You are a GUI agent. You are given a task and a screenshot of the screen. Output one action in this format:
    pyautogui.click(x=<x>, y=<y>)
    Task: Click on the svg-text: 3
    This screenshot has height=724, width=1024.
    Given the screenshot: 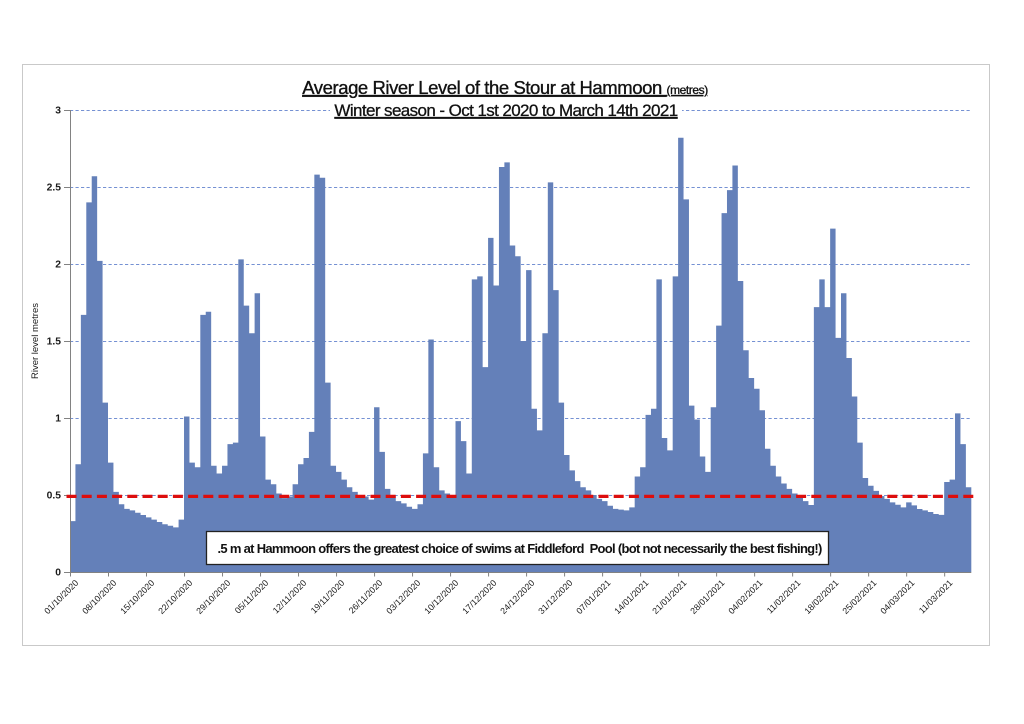 What is the action you would take?
    pyautogui.click(x=58, y=111)
    